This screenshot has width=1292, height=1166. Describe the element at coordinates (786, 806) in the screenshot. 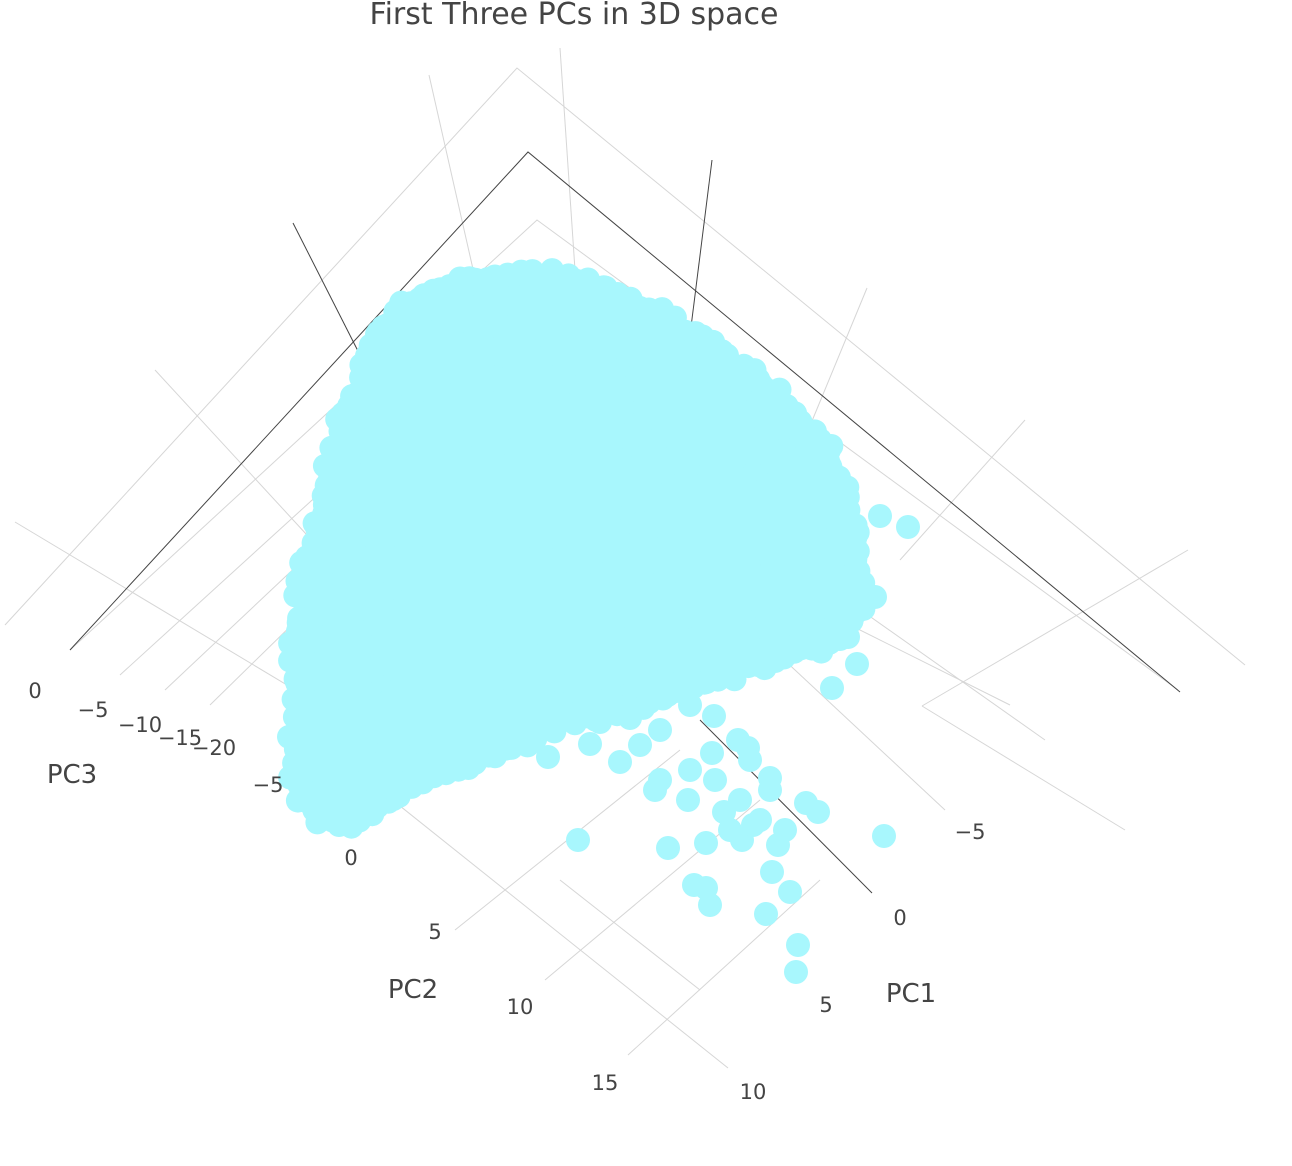

I see `pc1-axis-line` at that location.